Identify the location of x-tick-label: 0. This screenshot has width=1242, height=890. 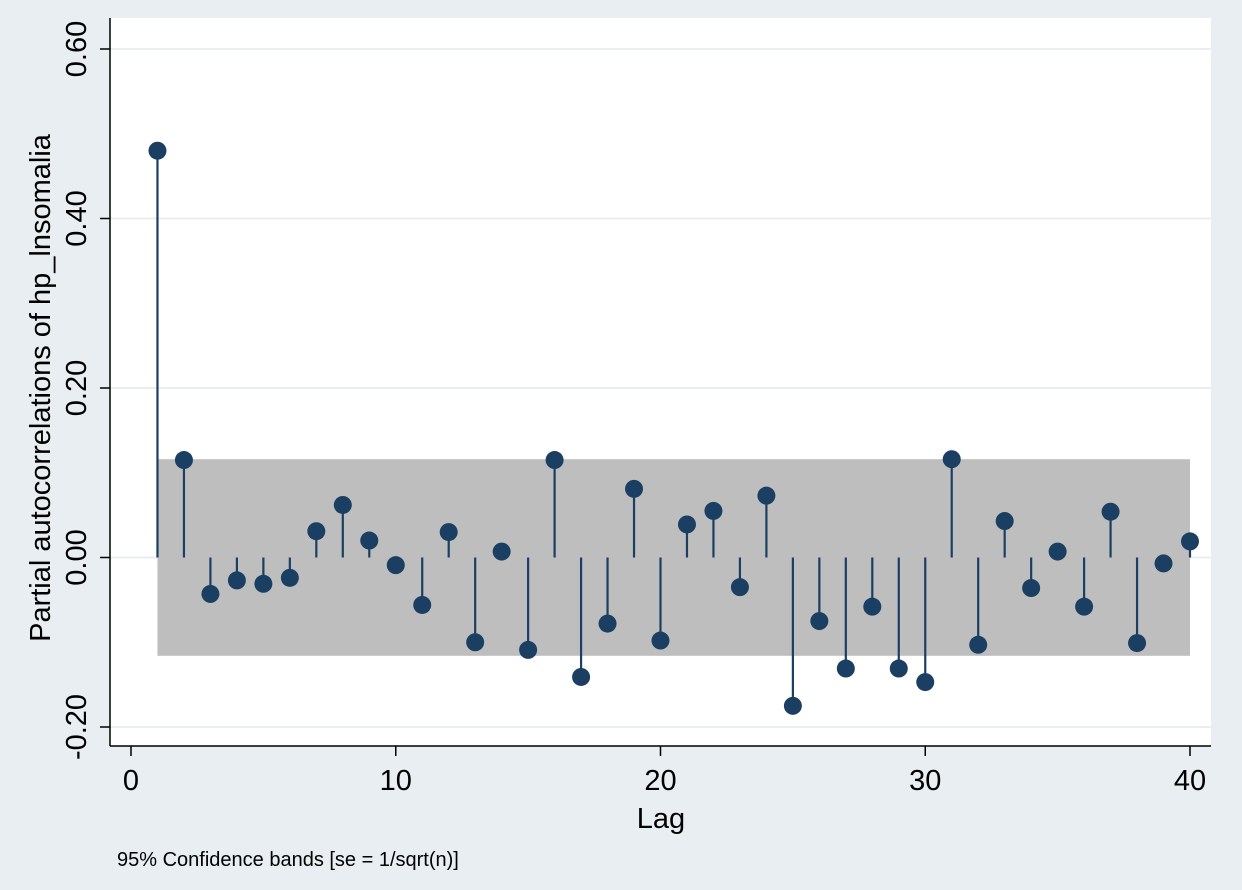
(131, 781).